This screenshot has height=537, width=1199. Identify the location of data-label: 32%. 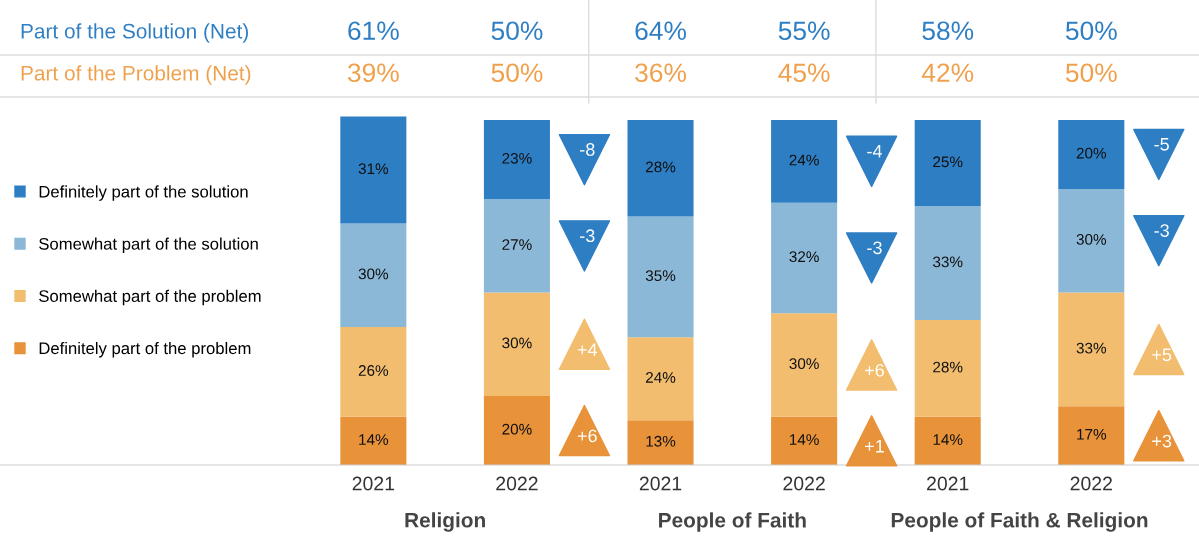
(804, 257).